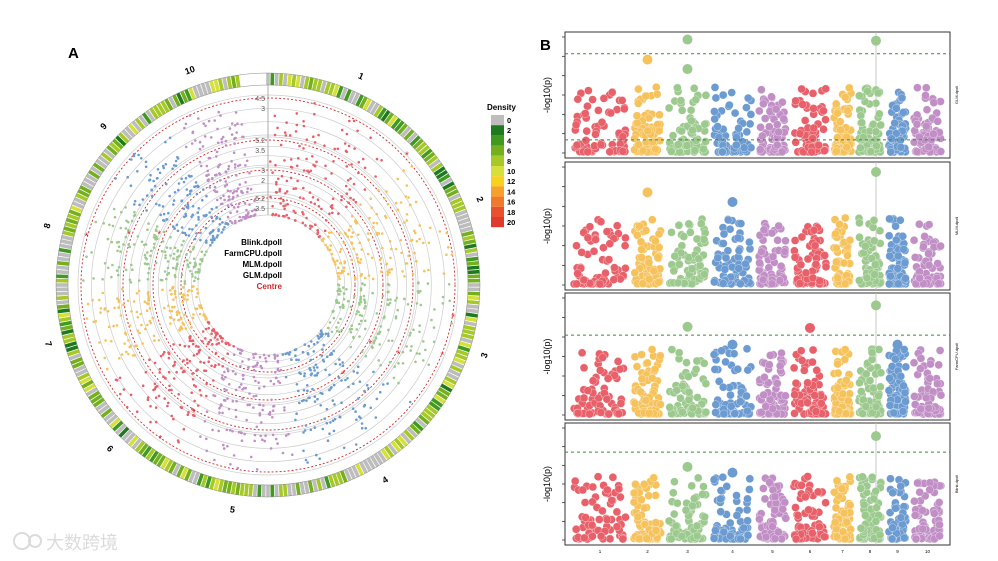 This screenshot has width=998, height=561. Describe the element at coordinates (361, 76) in the screenshot. I see `chromosome-label: 1` at that location.